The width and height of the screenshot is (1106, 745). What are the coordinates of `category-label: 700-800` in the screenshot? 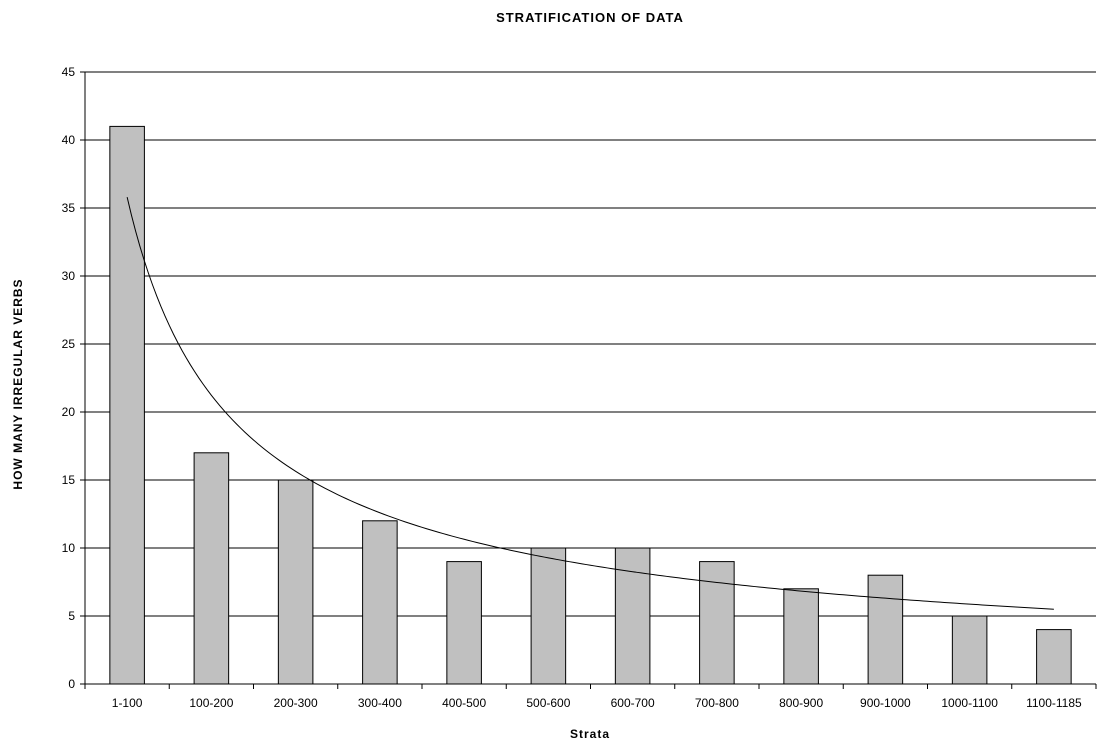 It's located at (717, 703).